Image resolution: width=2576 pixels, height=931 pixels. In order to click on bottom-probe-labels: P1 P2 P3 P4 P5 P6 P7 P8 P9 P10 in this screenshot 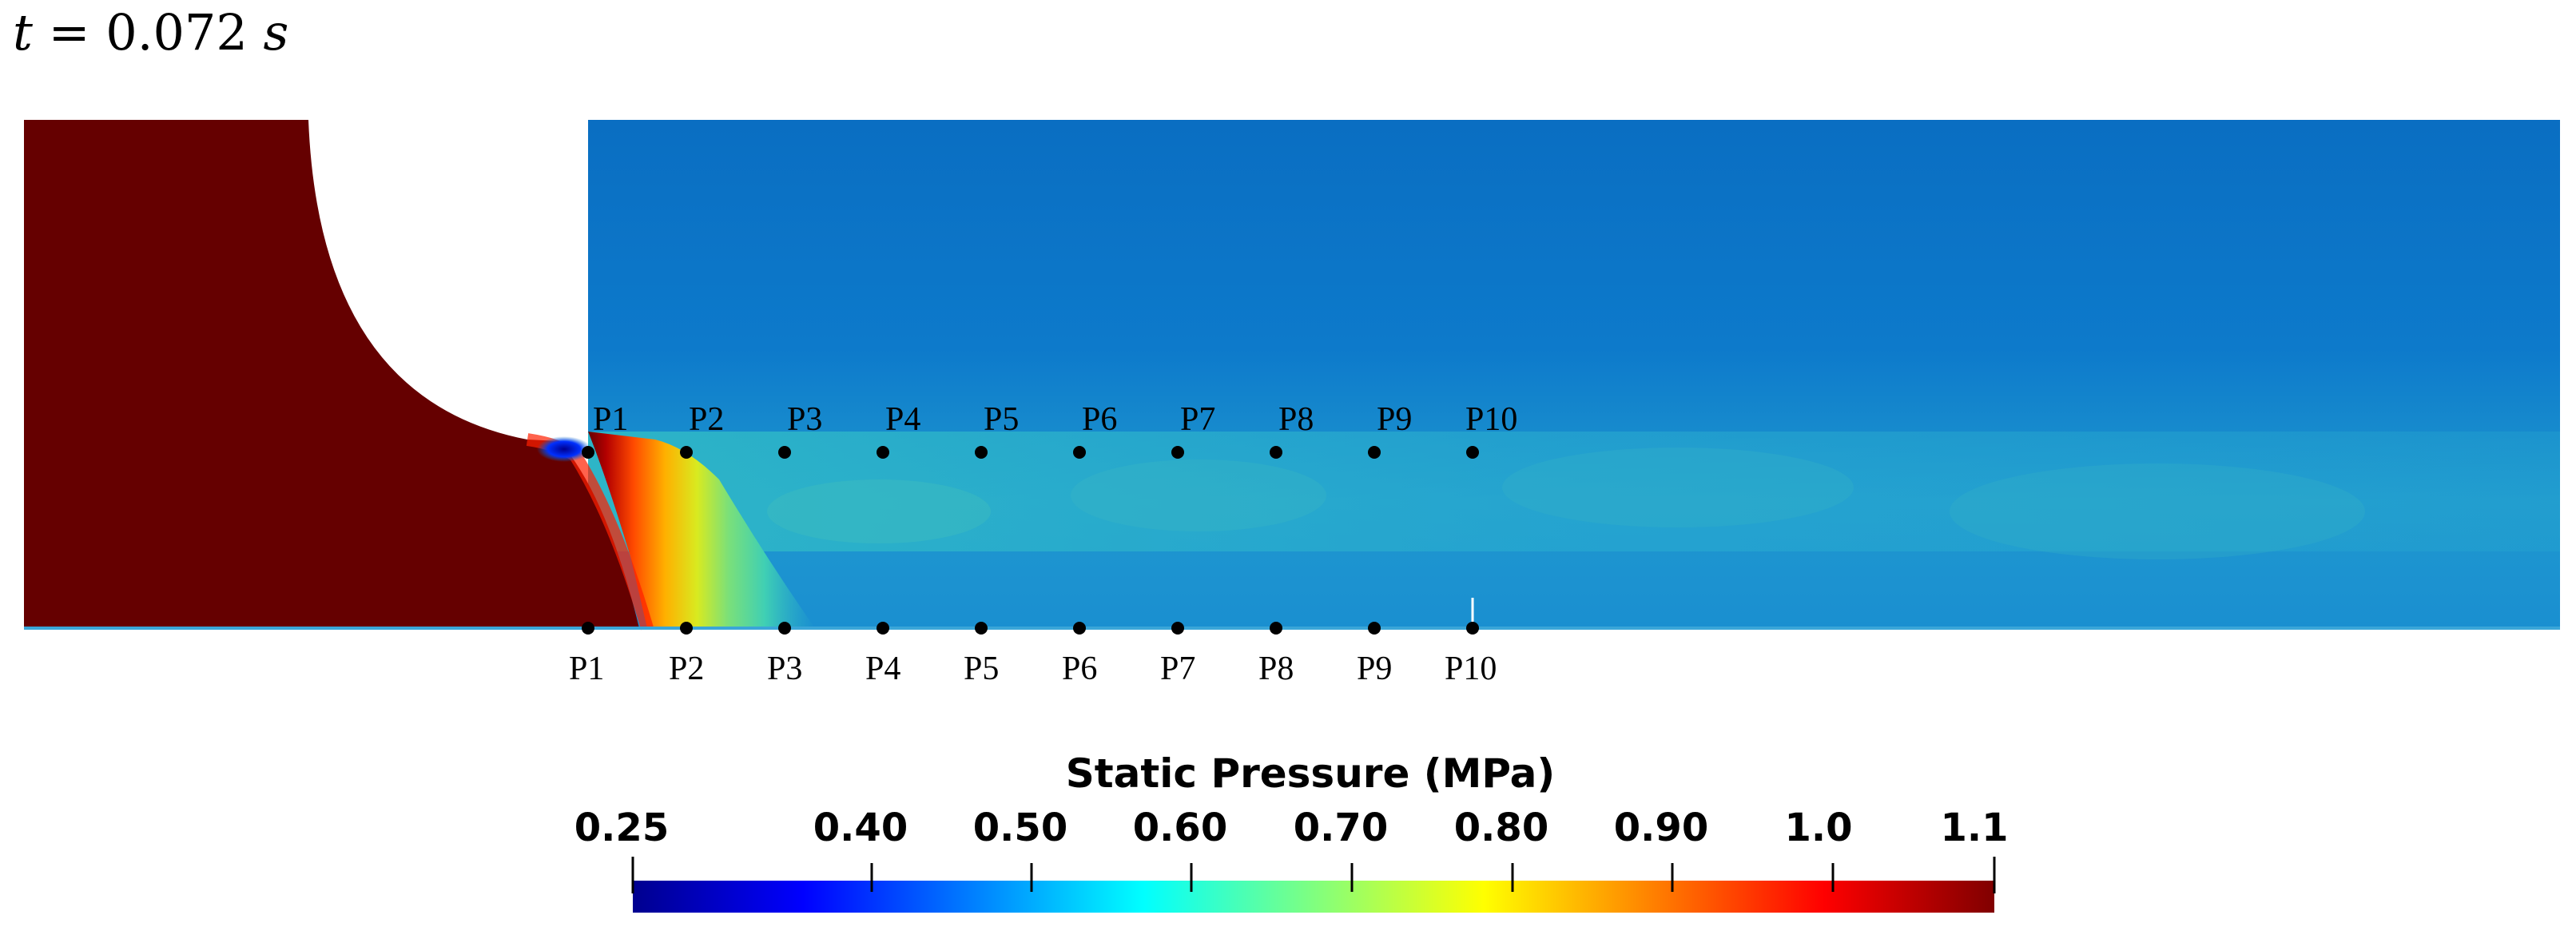, I will do `click(1033, 669)`.